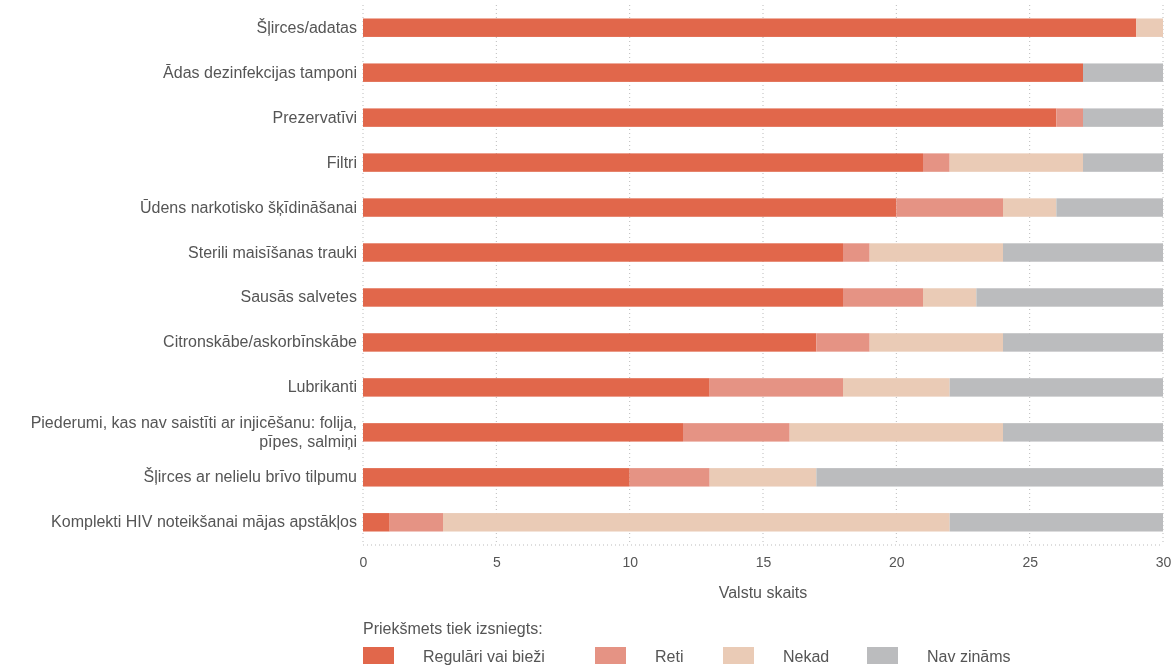 Image resolution: width=1171 pixels, height=670 pixels. Describe the element at coordinates (260, 72) in the screenshot. I see `y-tick-label: Ādas dezinfekcijas tamponi` at that location.